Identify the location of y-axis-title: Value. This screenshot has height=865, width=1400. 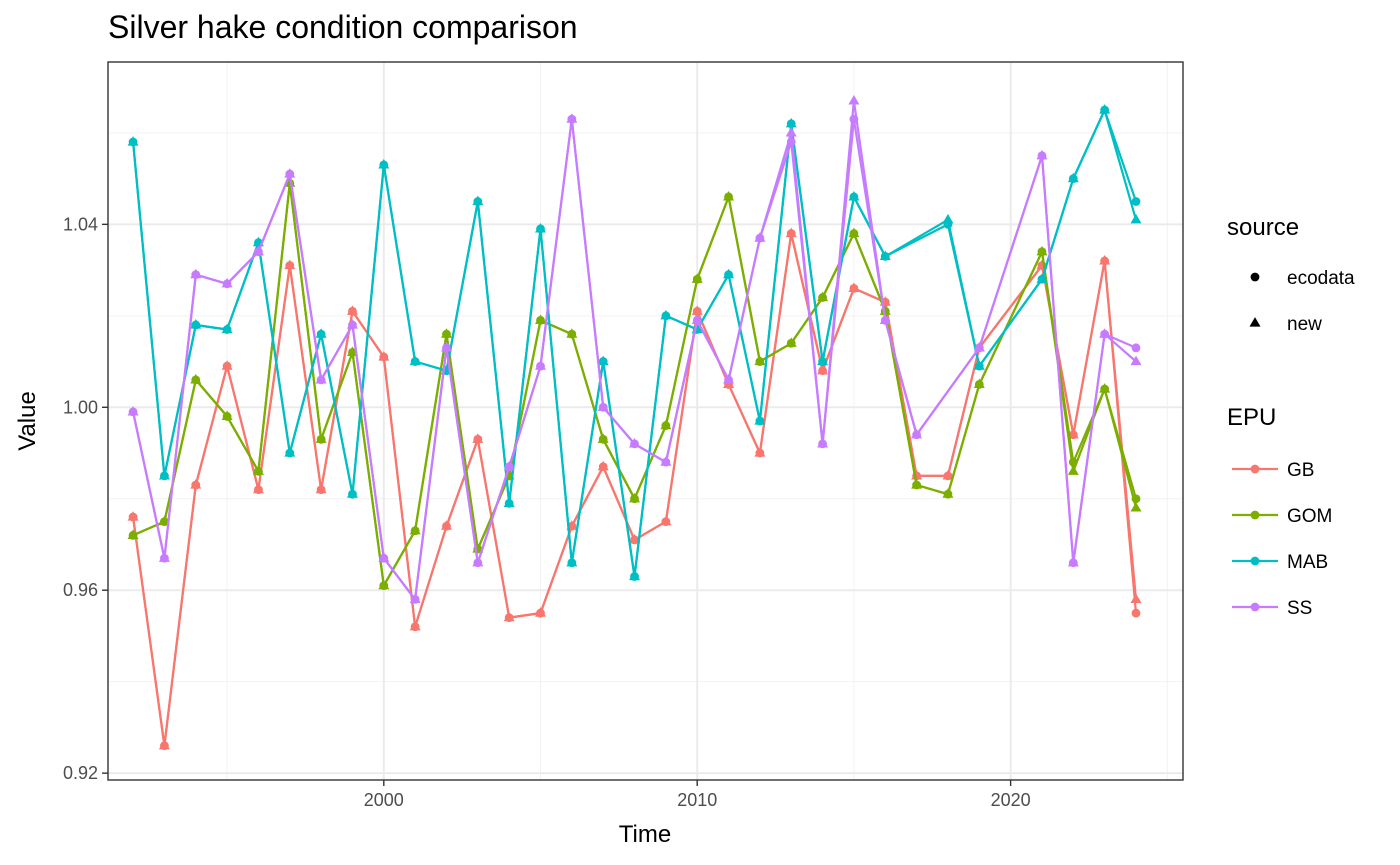
(27, 421).